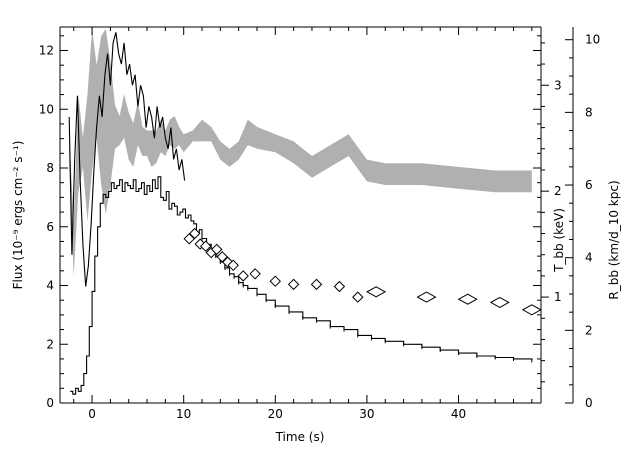 This screenshot has height=457, width=640. I want to click on y-left-tick-label: 2, so click(50, 344).